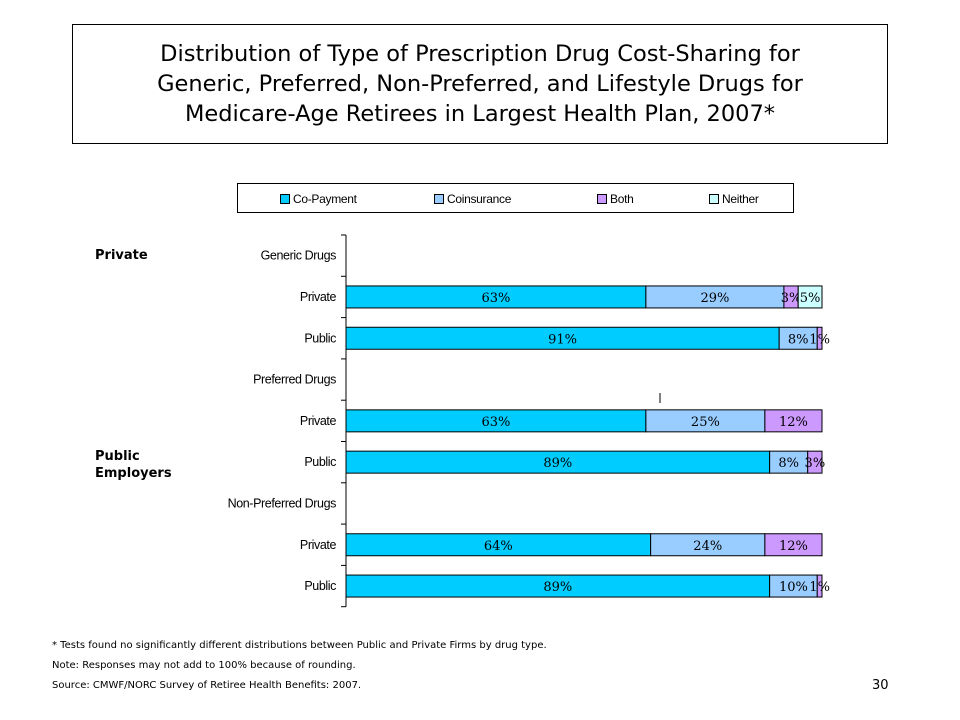 The image size is (960, 720). I want to click on legend-swatch-coinsurance, so click(439, 199).